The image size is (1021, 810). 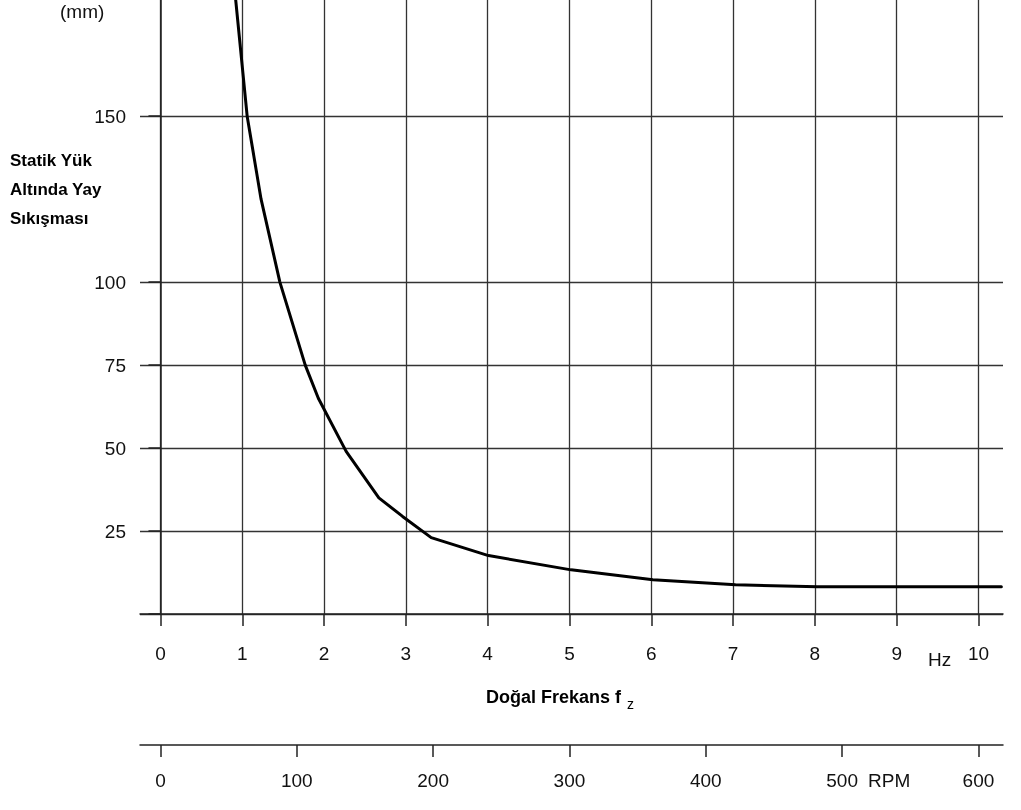 What do you see at coordinates (110, 116) in the screenshot?
I see `y-tick-label: 150` at bounding box center [110, 116].